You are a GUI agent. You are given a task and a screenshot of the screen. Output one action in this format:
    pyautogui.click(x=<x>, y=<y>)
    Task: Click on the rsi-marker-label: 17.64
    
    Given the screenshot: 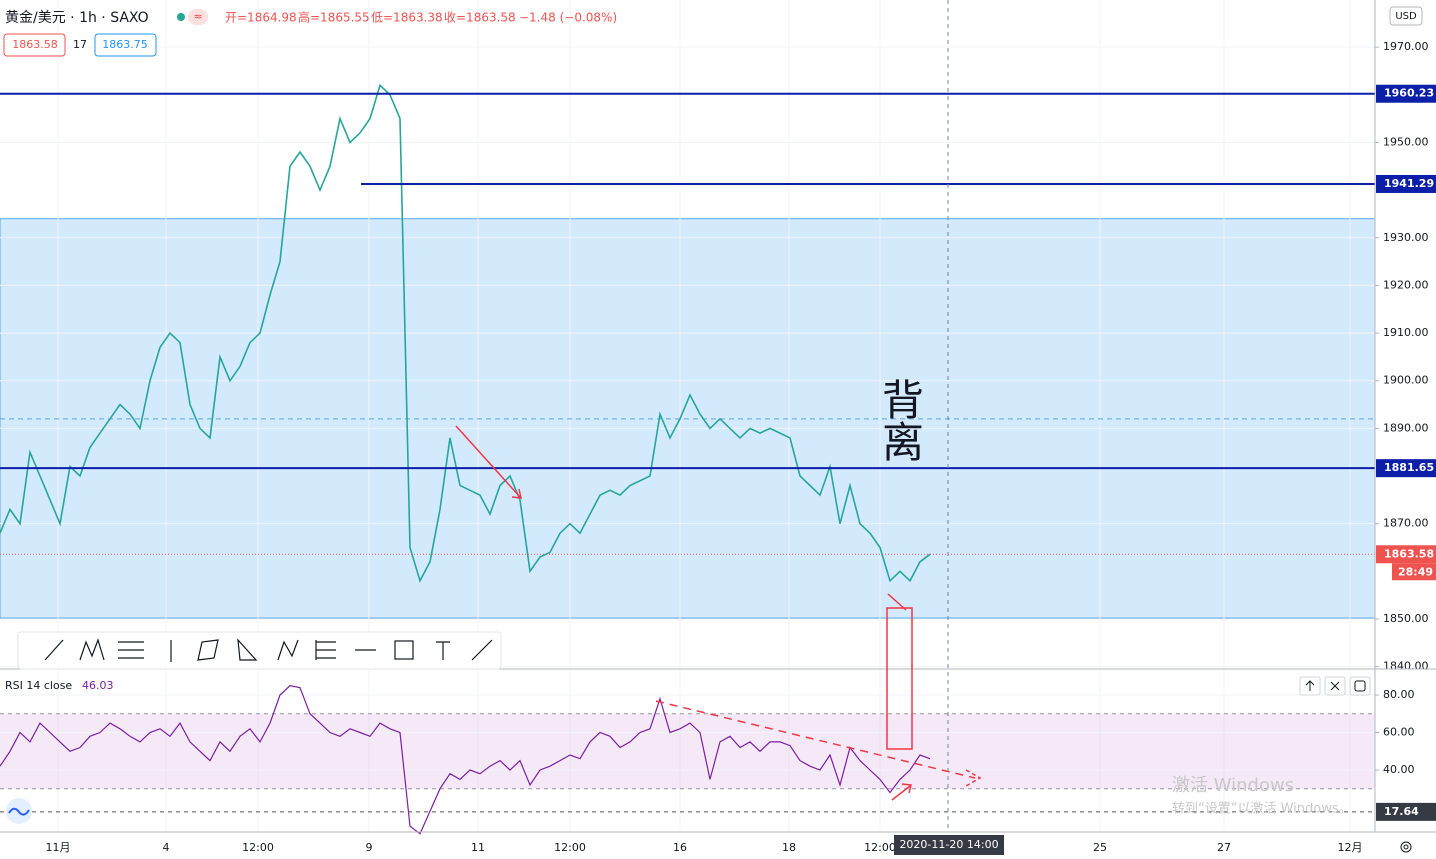 What is the action you would take?
    pyautogui.click(x=1401, y=811)
    